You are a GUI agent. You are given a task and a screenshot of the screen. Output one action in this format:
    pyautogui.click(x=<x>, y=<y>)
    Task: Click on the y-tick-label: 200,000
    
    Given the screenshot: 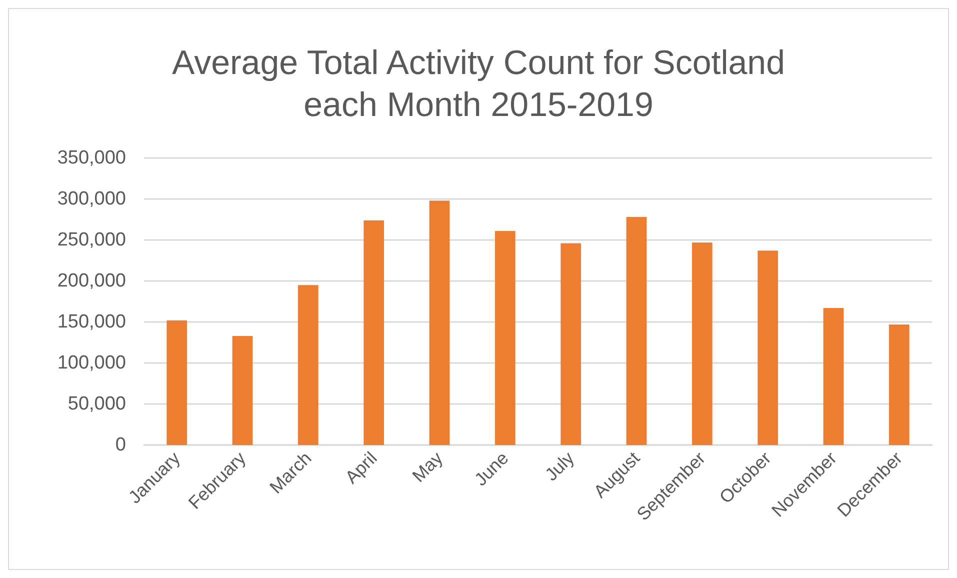 What is the action you would take?
    pyautogui.click(x=91, y=281)
    